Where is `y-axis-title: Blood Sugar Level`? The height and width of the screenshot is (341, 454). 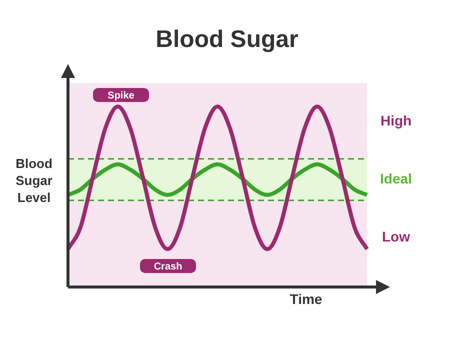
y-axis-title: Blood Sugar Level is located at coordinates (34, 180).